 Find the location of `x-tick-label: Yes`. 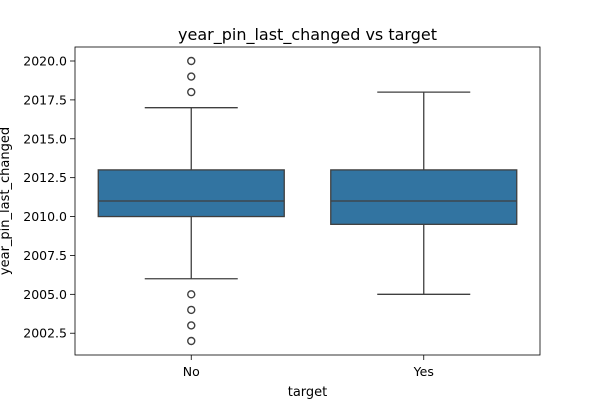

x-tick-label: Yes is located at coordinates (423, 371).